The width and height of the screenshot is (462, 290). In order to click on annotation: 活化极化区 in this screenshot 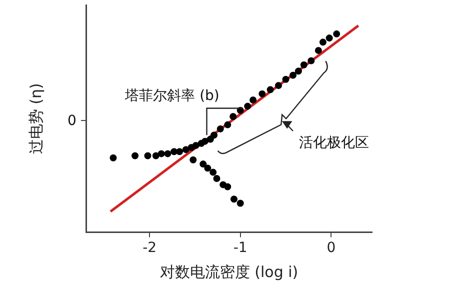, I will do `click(333, 143)`.